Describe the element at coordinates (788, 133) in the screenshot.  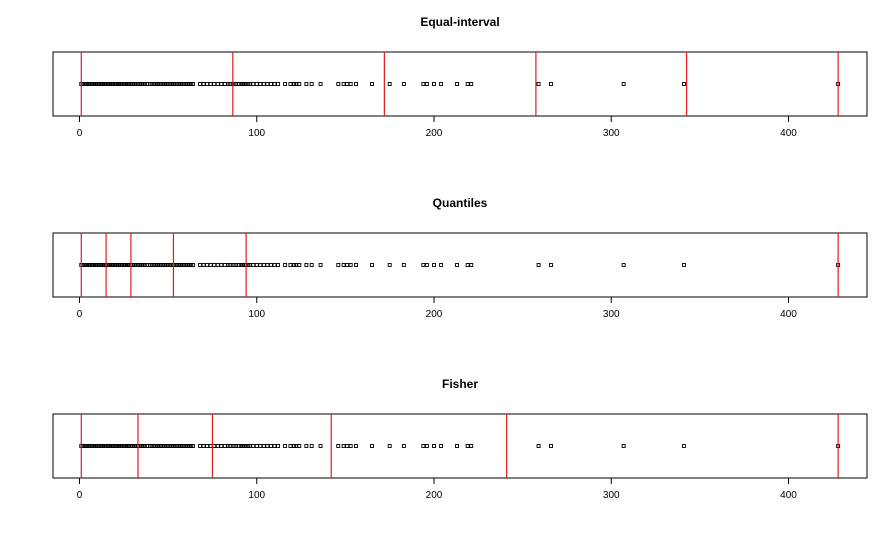
I see `x-tick-label: 400` at that location.